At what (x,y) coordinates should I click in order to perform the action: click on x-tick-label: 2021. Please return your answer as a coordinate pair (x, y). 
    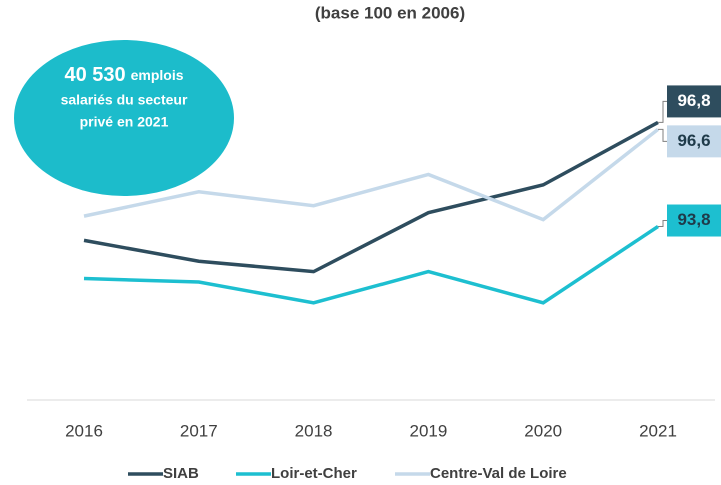
    Looking at the image, I should click on (658, 430).